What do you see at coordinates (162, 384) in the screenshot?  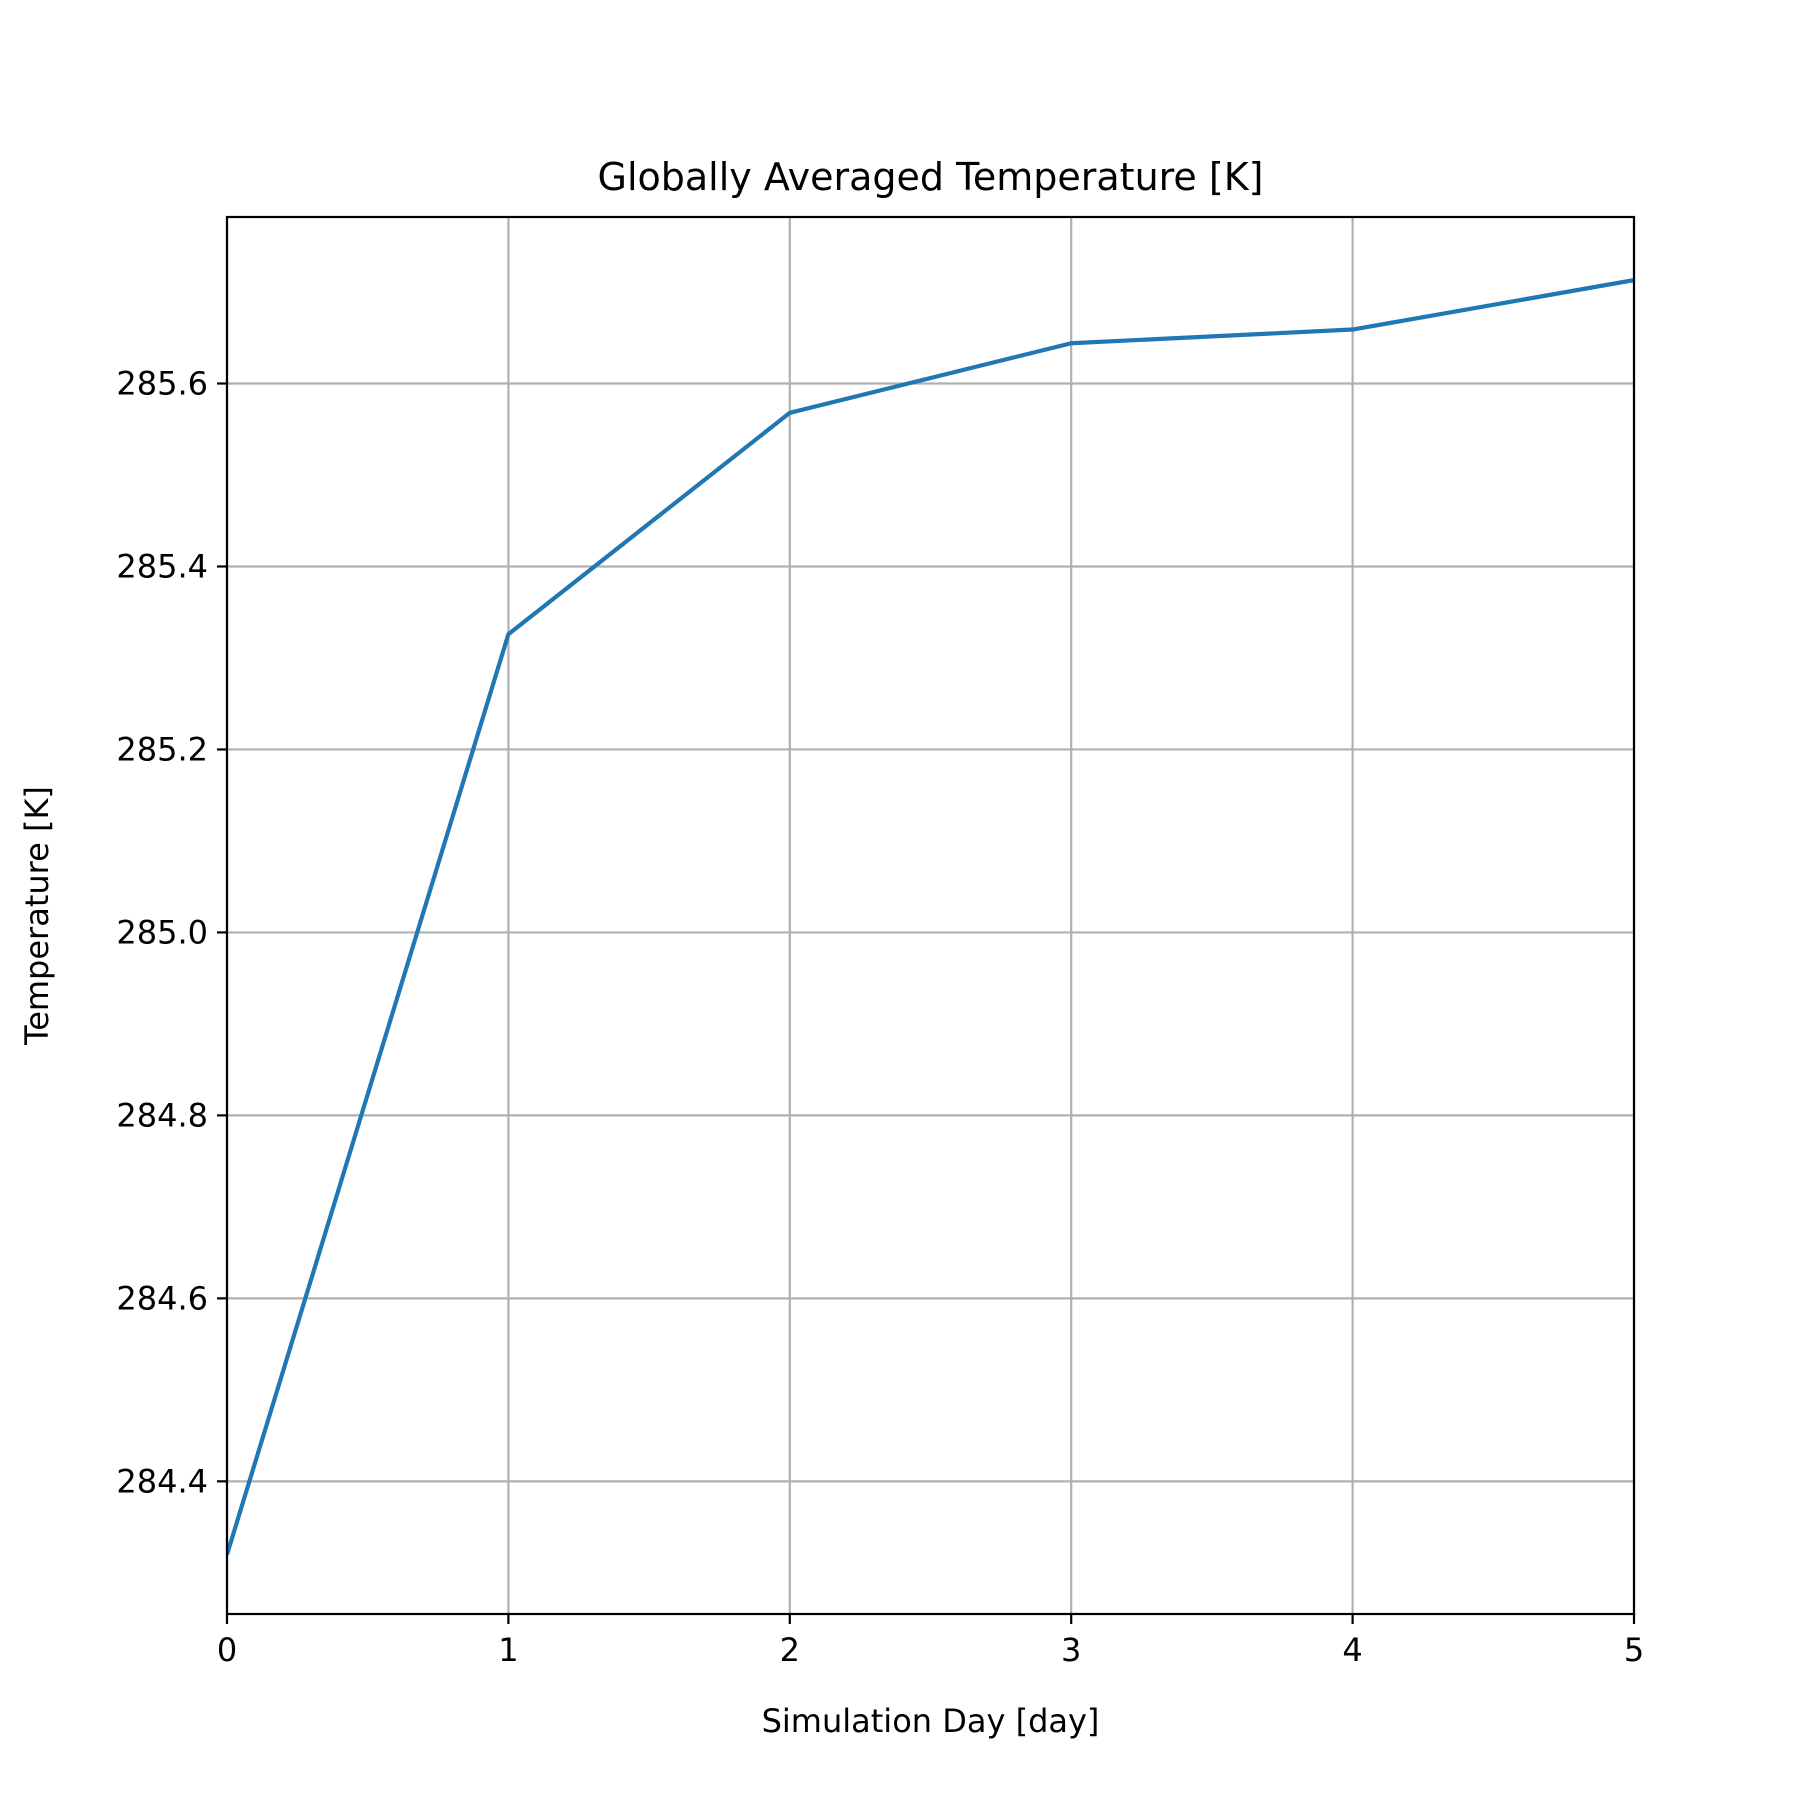 I see `y-tick-label: 285.6` at bounding box center [162, 384].